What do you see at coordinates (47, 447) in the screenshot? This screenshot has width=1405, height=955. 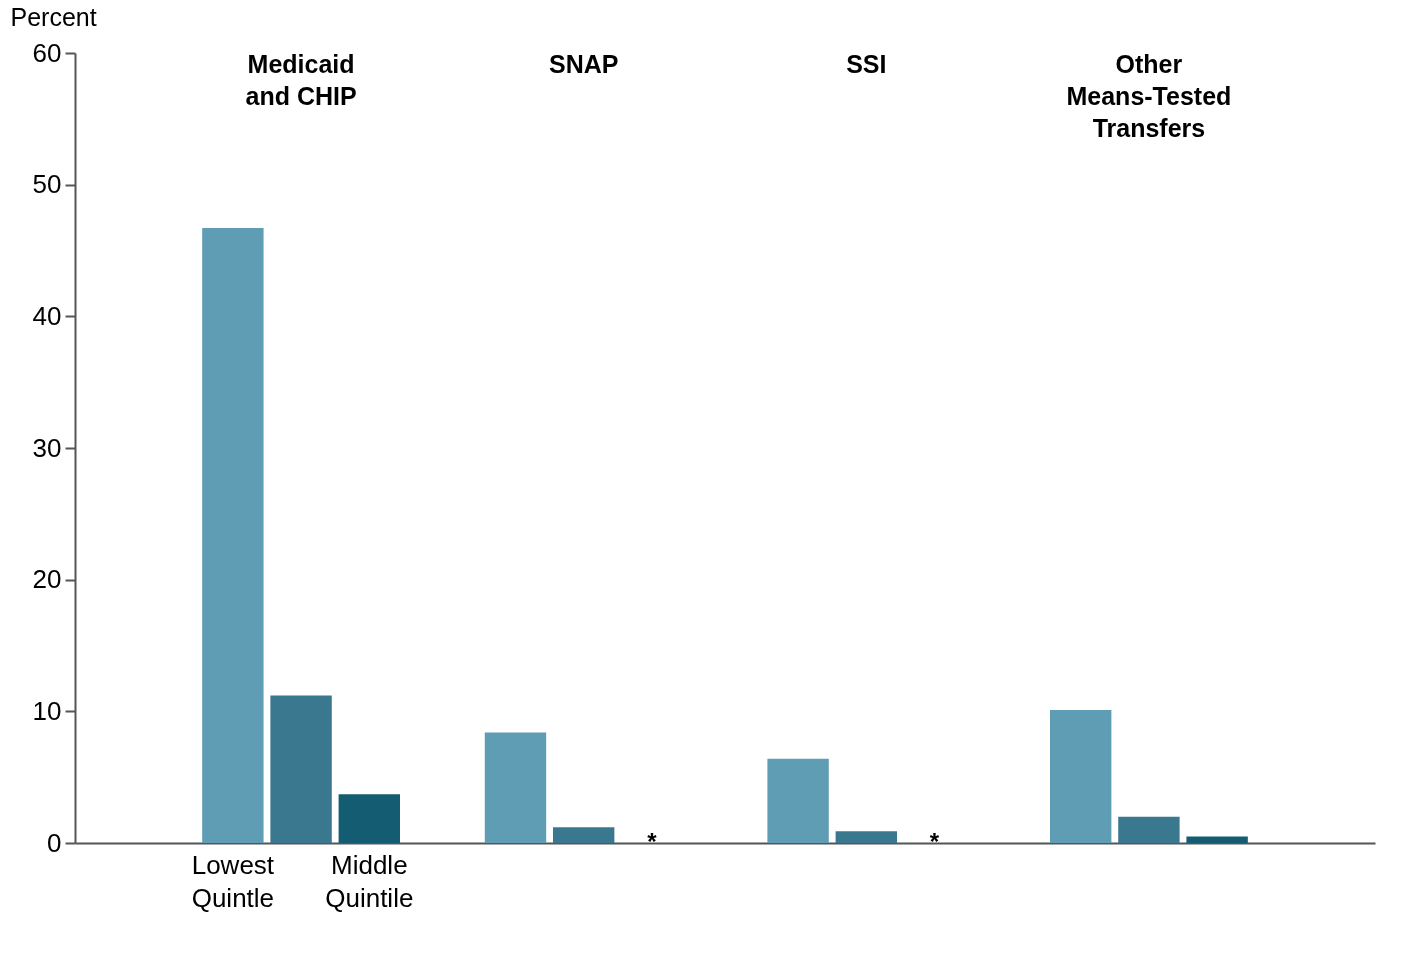 I see `y-tick-label: 30` at bounding box center [47, 447].